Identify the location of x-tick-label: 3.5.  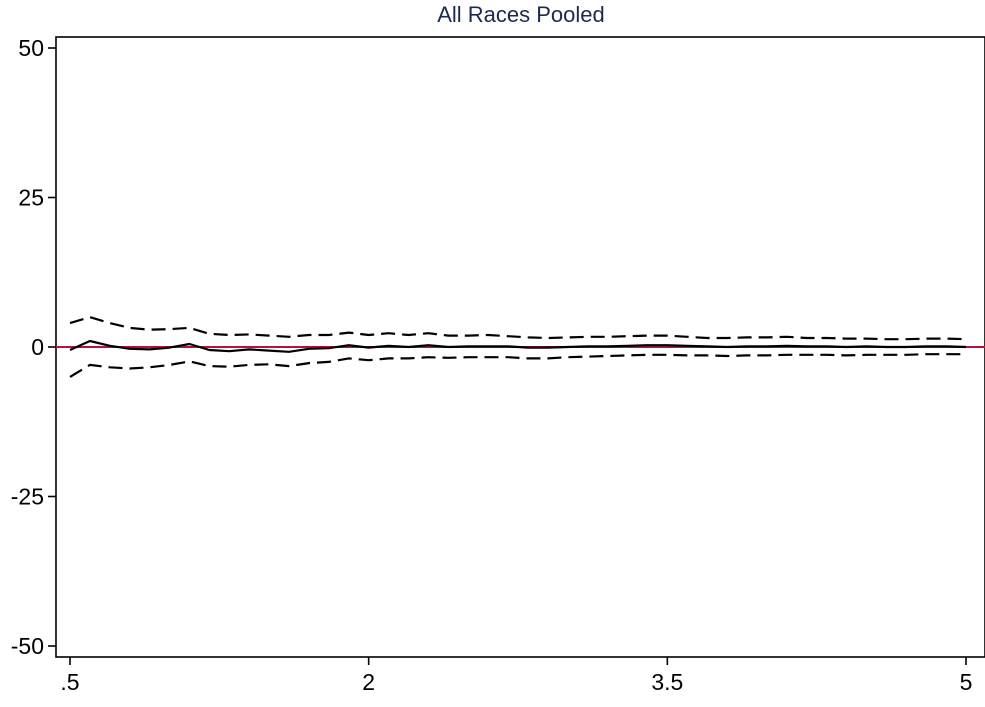
(667, 682).